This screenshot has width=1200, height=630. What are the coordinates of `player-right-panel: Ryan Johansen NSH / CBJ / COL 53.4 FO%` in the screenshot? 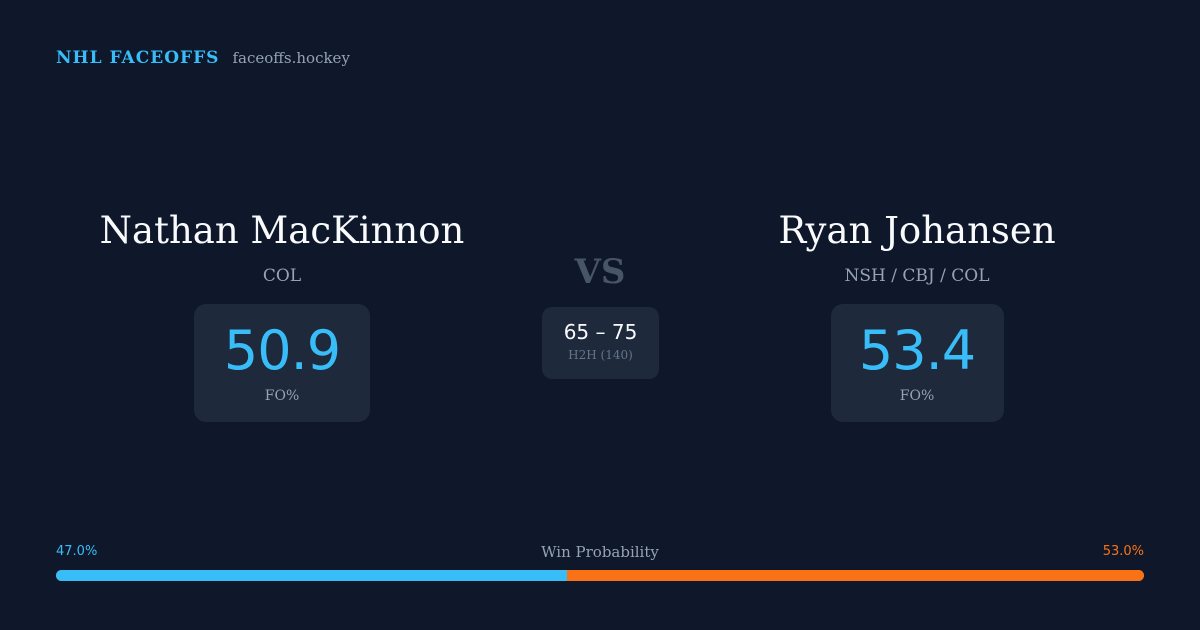 It's located at (917, 313).